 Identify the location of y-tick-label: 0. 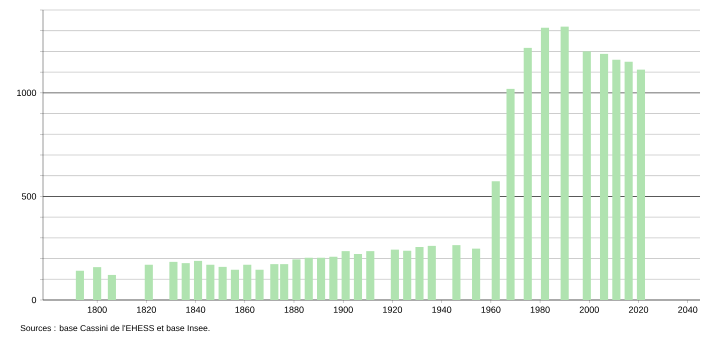
(34, 300).